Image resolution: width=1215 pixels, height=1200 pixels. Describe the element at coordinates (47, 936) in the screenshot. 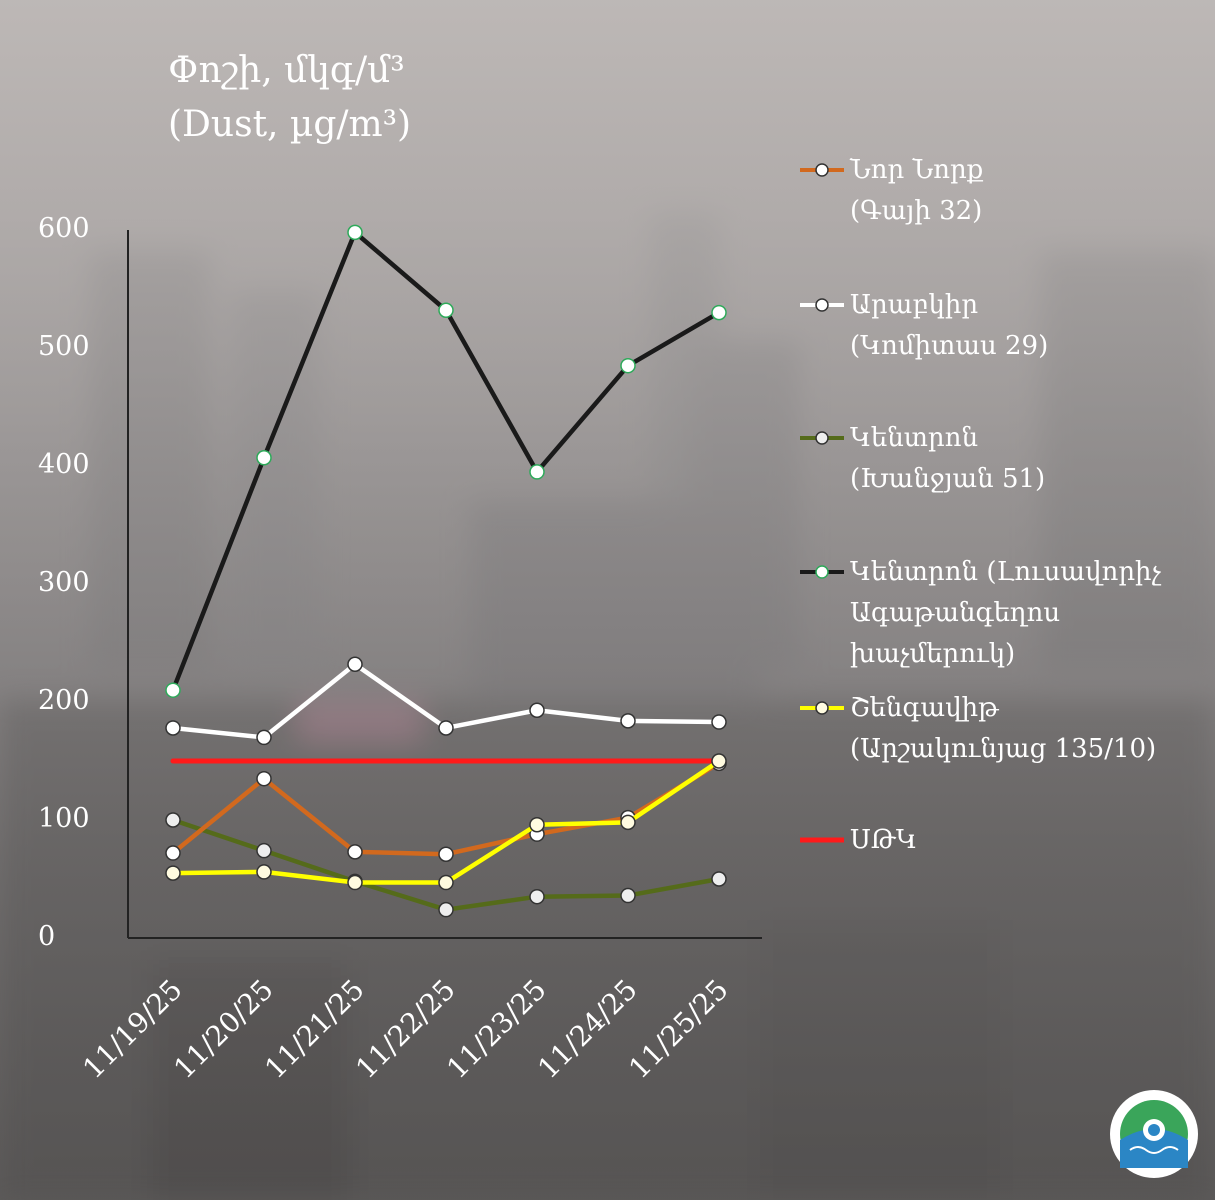

I see `y-tick-label: 0` at that location.